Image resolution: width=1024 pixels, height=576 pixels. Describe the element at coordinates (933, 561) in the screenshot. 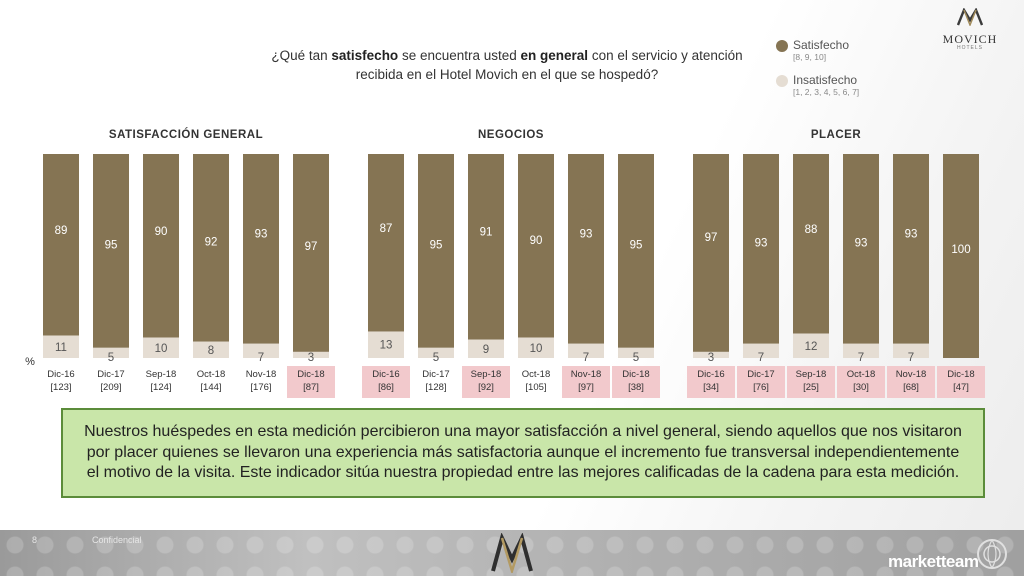

I see `company-name: marketteam` at that location.